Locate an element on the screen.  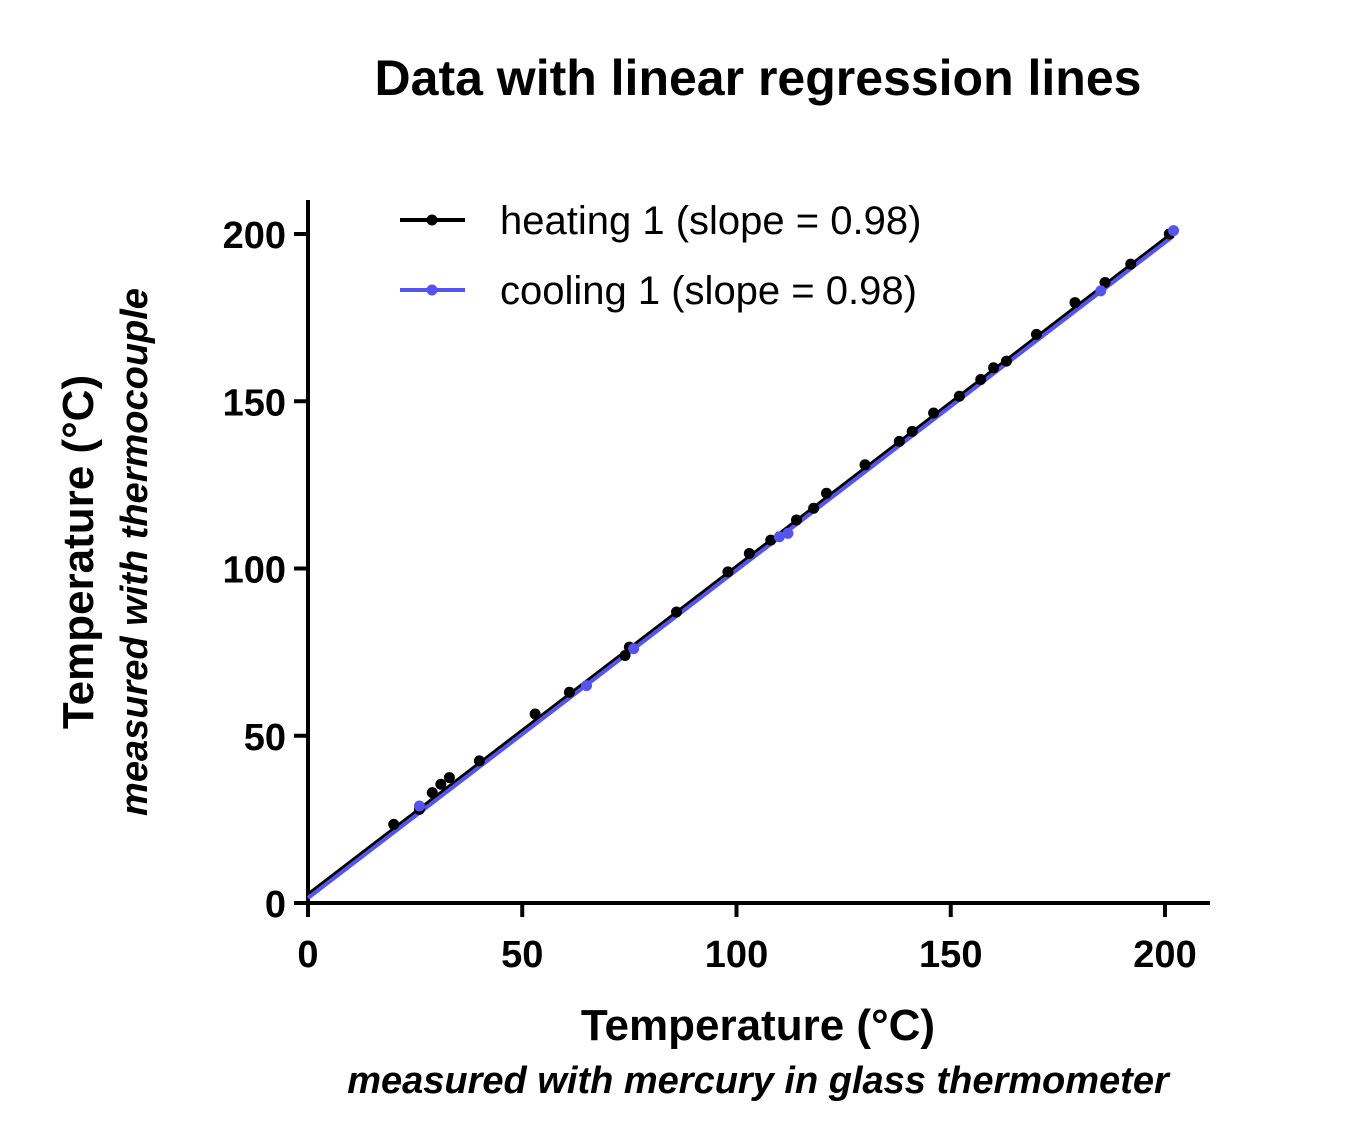
y-tick-label: 0 is located at coordinates (275, 905).